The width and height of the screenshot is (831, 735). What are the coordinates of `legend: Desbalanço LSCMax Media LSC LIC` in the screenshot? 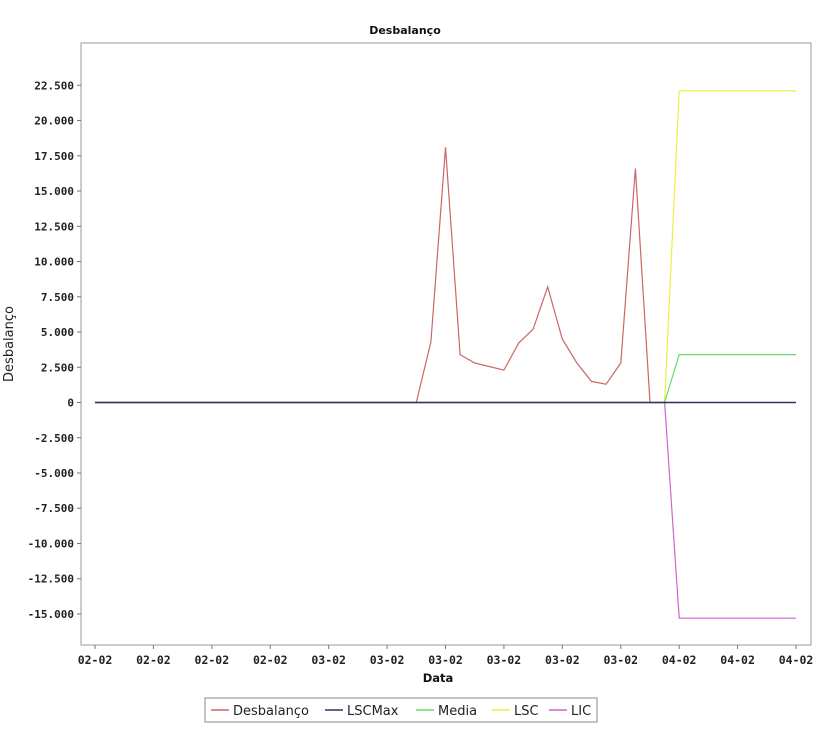 It's located at (401, 710).